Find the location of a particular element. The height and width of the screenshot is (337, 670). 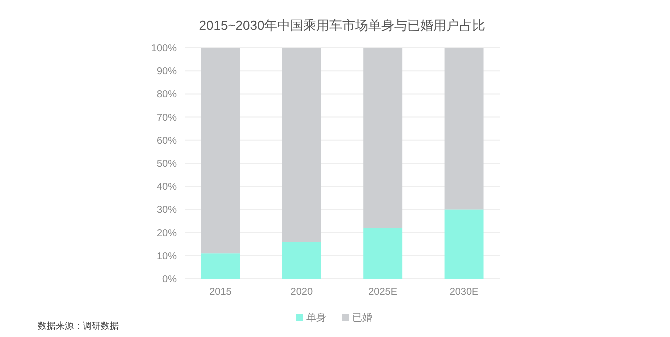

y-tick-label: 60% is located at coordinates (167, 141).